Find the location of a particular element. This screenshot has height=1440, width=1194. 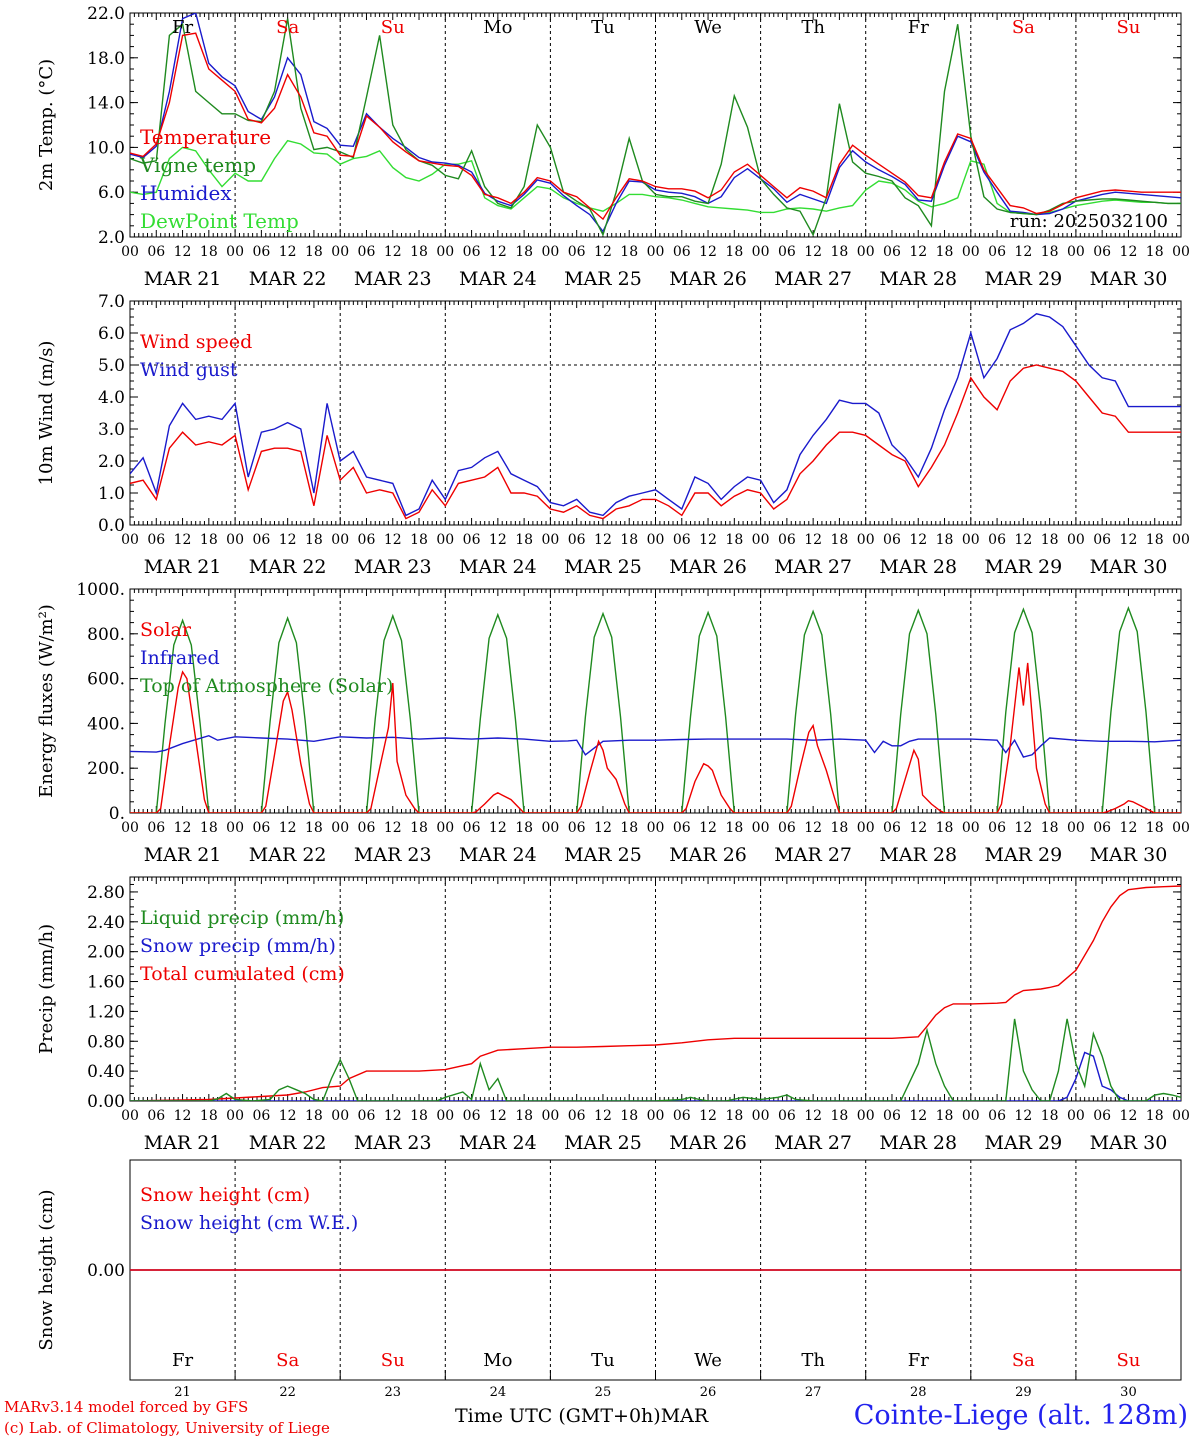

day-number-label: 27 is located at coordinates (813, 1392).